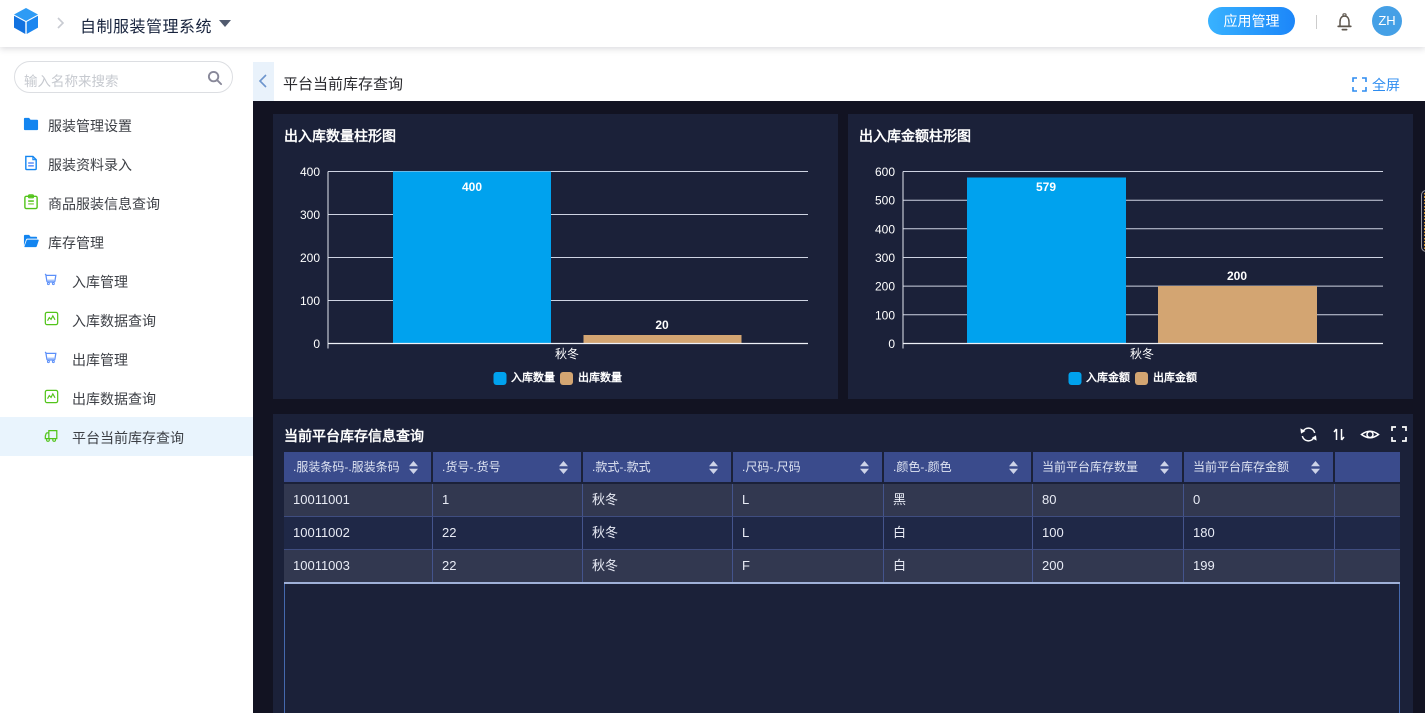 Image resolution: width=1425 pixels, height=713 pixels. What do you see at coordinates (533, 377) in the screenshot?
I see `svg-text: 入库数量` at bounding box center [533, 377].